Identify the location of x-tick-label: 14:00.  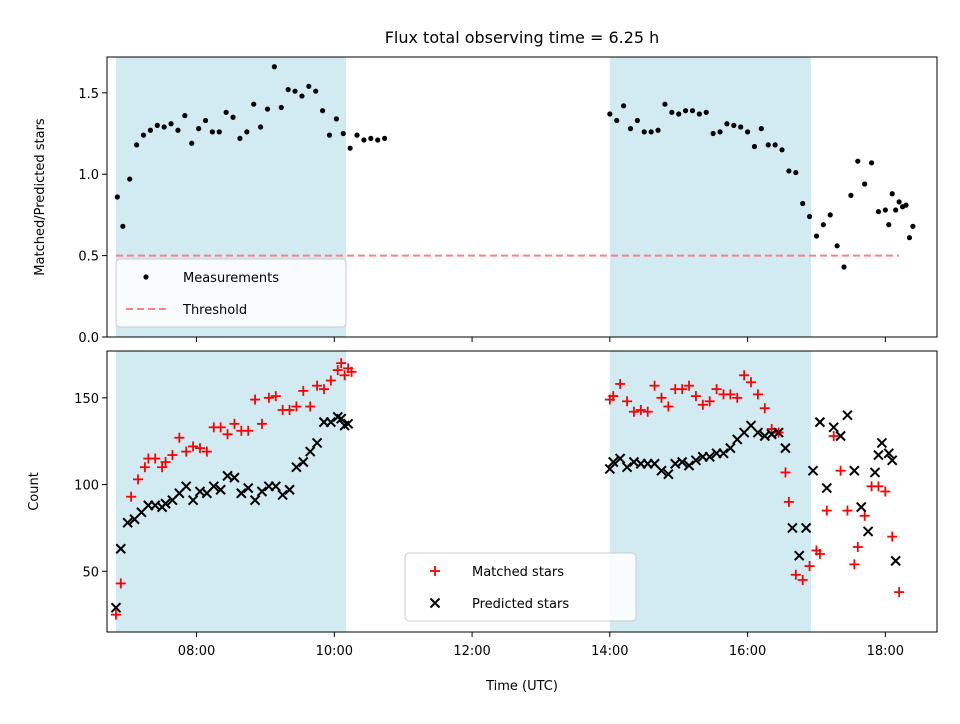
(609, 651).